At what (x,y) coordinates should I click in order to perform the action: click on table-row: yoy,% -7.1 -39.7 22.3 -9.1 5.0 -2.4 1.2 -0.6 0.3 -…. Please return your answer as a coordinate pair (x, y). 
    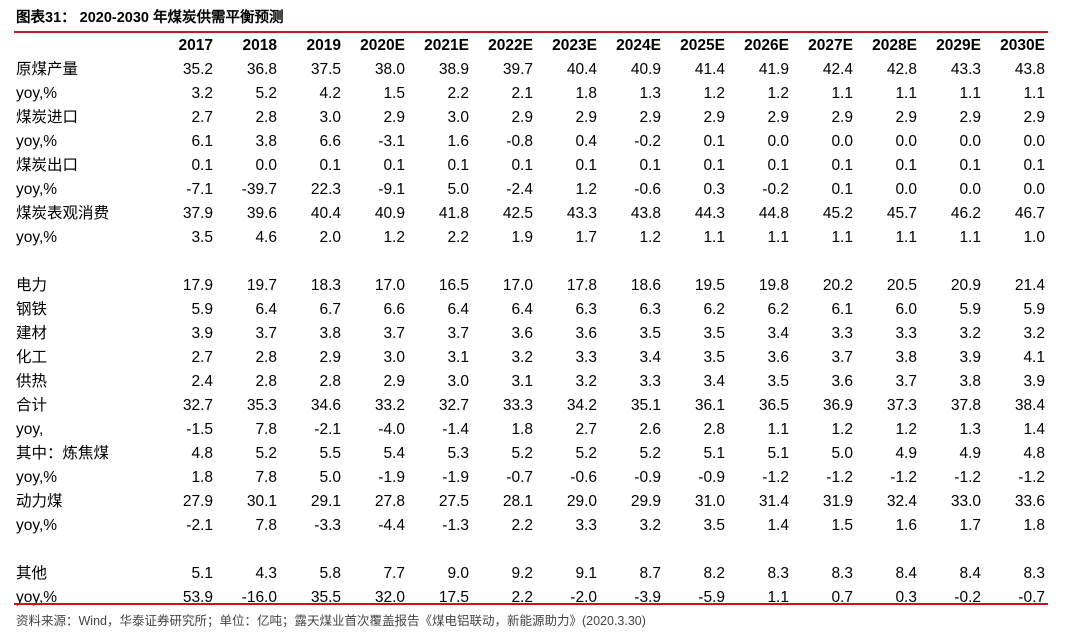
    Looking at the image, I should click on (531, 190).